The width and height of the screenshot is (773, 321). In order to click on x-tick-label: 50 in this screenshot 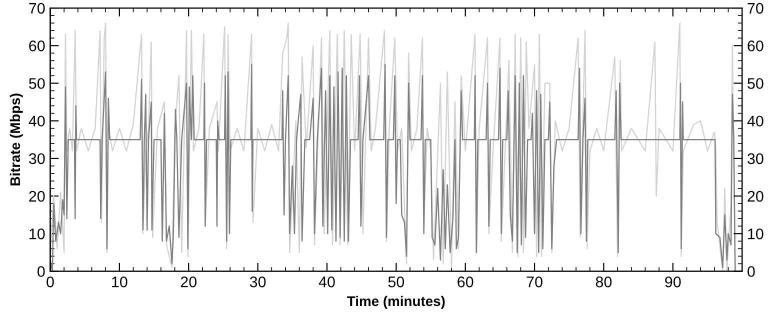, I will do `click(396, 282)`.